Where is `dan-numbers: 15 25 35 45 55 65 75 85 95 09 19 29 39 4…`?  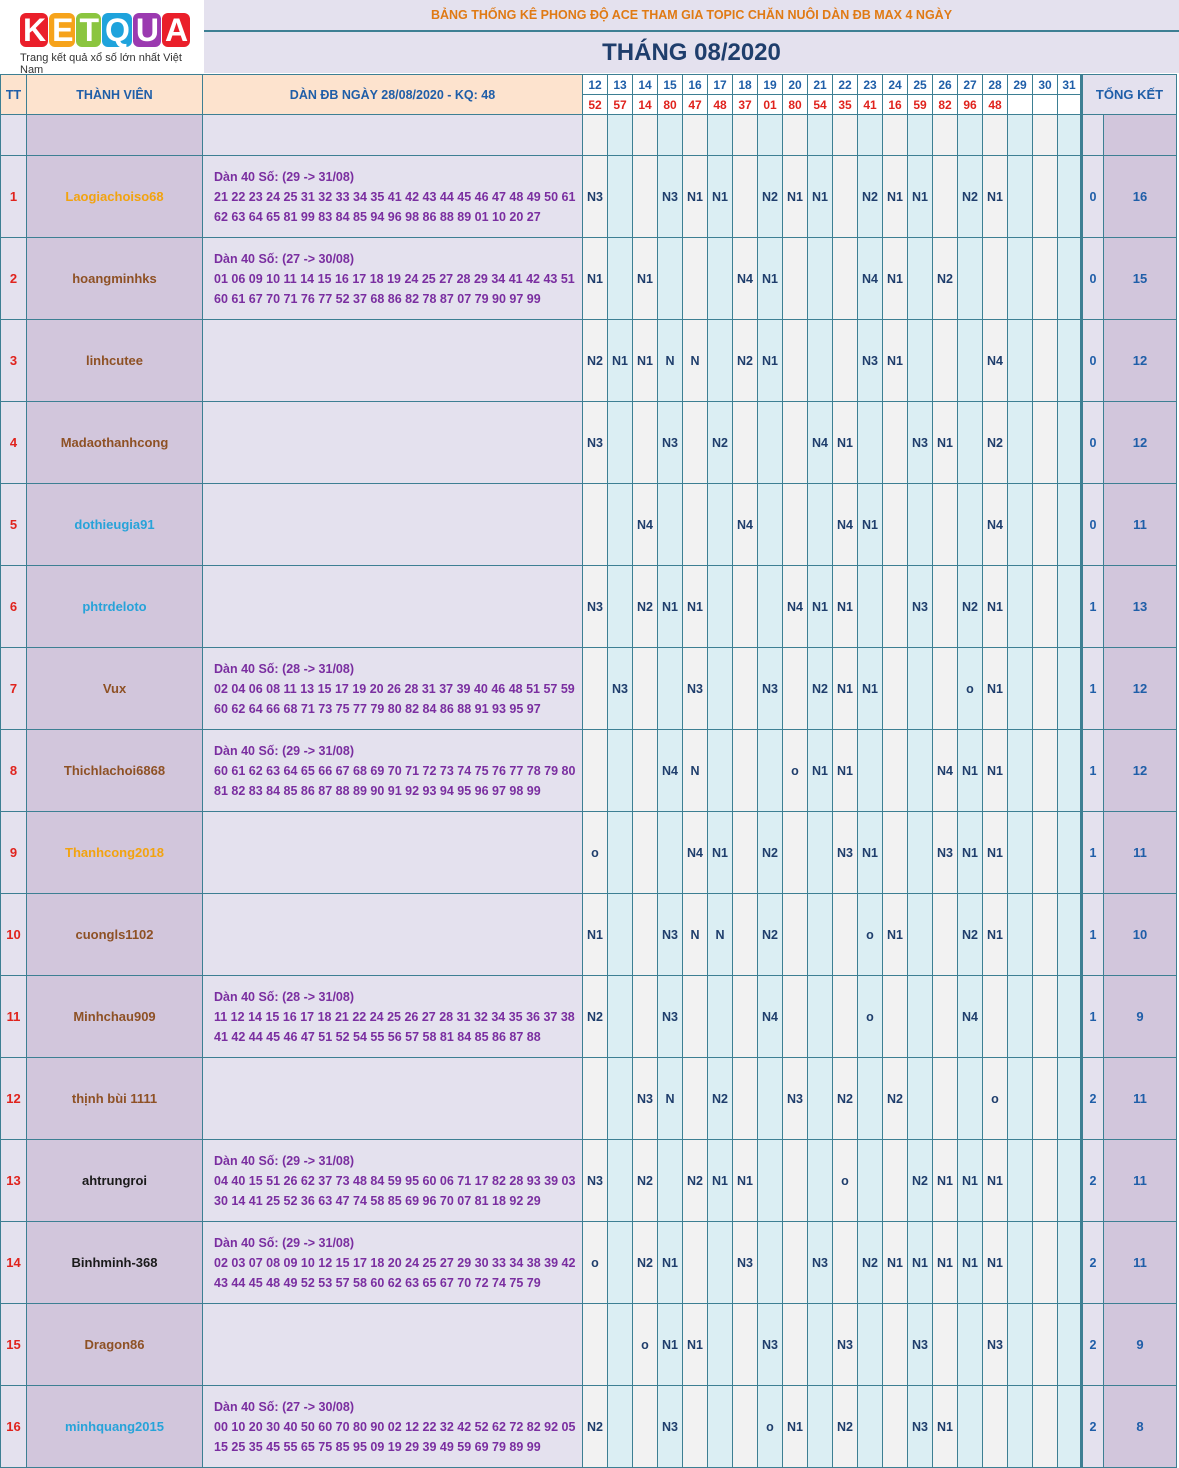
dan-numbers: 15 25 35 45 55 65 75 85 95 09 19 29 39 4… is located at coordinates (377, 1446).